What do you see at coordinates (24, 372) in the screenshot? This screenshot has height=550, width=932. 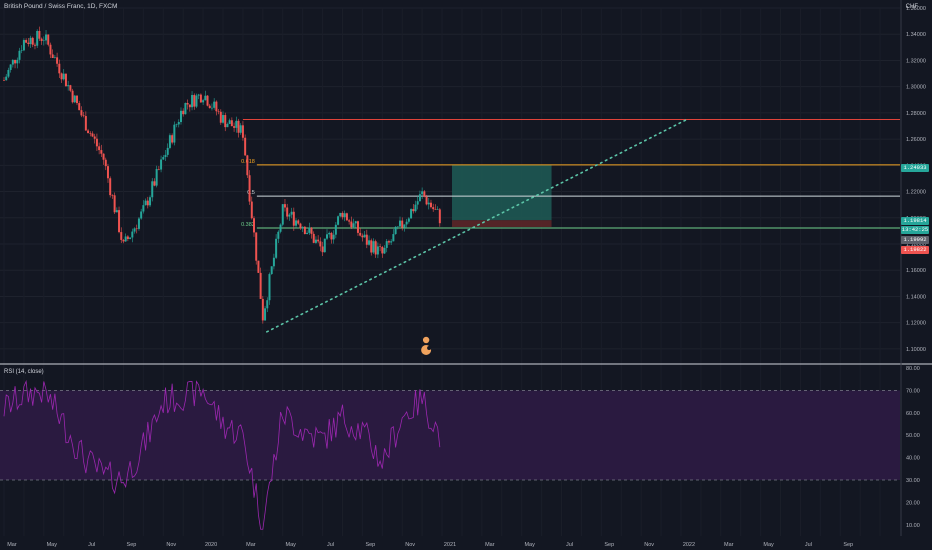 I see `rsi-indicator-label: RSI (14, close)` at bounding box center [24, 372].